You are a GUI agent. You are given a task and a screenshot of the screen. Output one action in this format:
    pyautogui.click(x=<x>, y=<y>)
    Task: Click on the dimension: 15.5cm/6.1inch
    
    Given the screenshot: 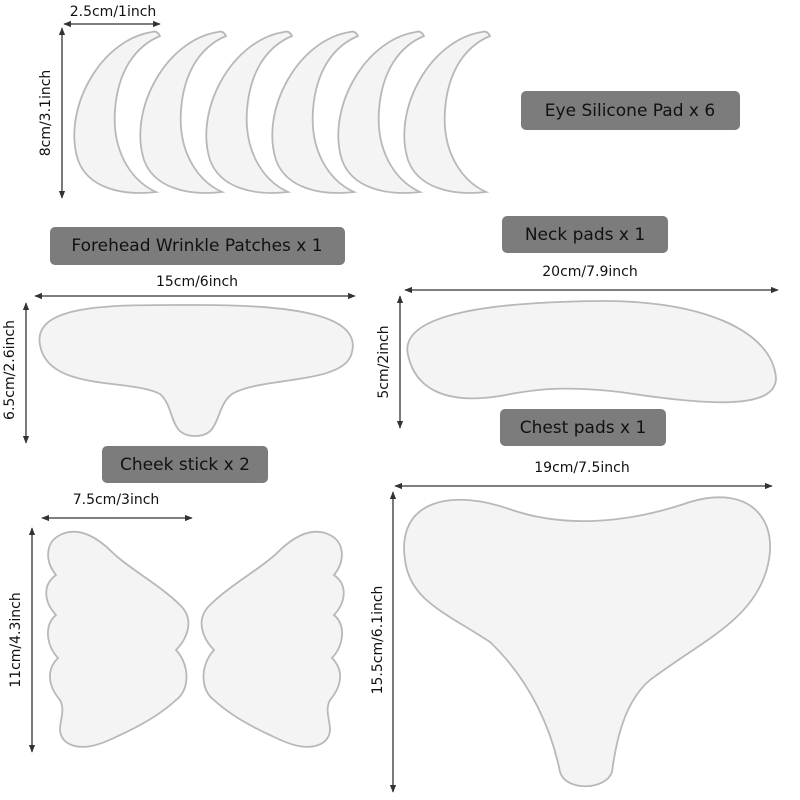 What is the action you would take?
    pyautogui.click(x=378, y=640)
    